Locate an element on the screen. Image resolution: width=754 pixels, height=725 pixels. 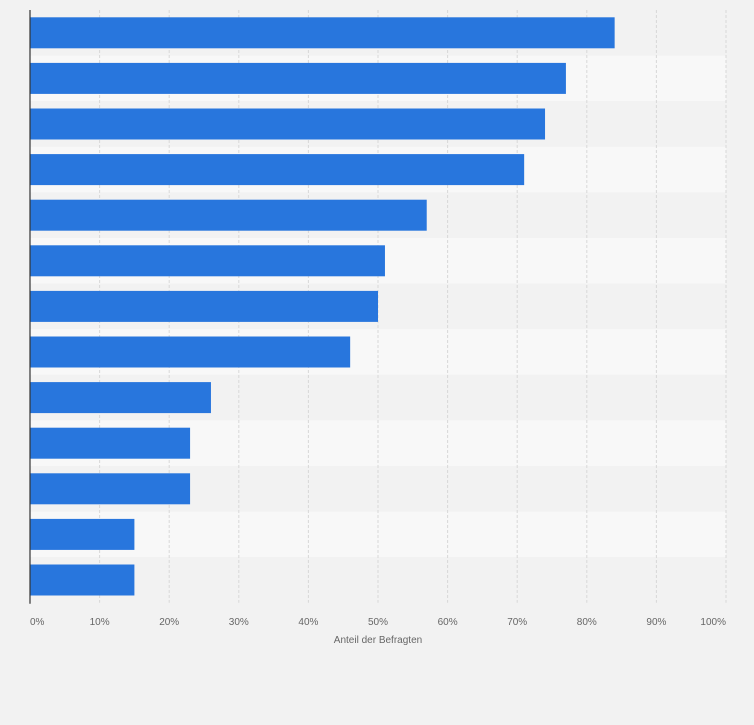
x-axis-tick-labels: 0% 10% 20% 30% 40% 50% 60% 70% 80% 90% 100% is located at coordinates (378, 622).